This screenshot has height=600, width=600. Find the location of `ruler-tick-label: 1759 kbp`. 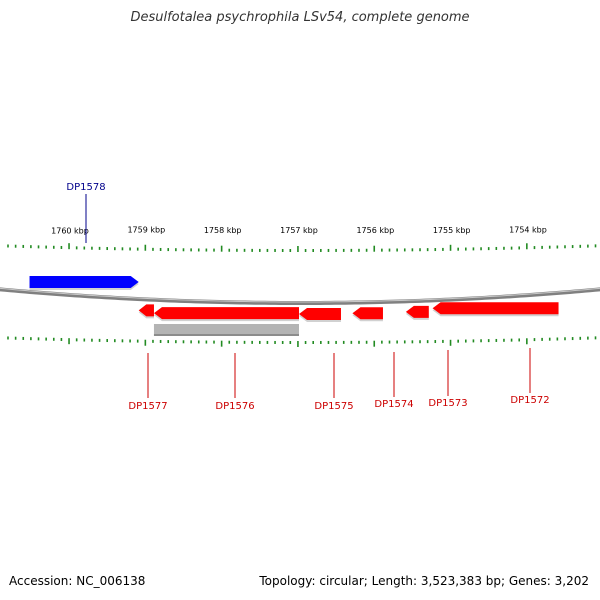

ruler-tick-label: 1759 kbp is located at coordinates (146, 230).